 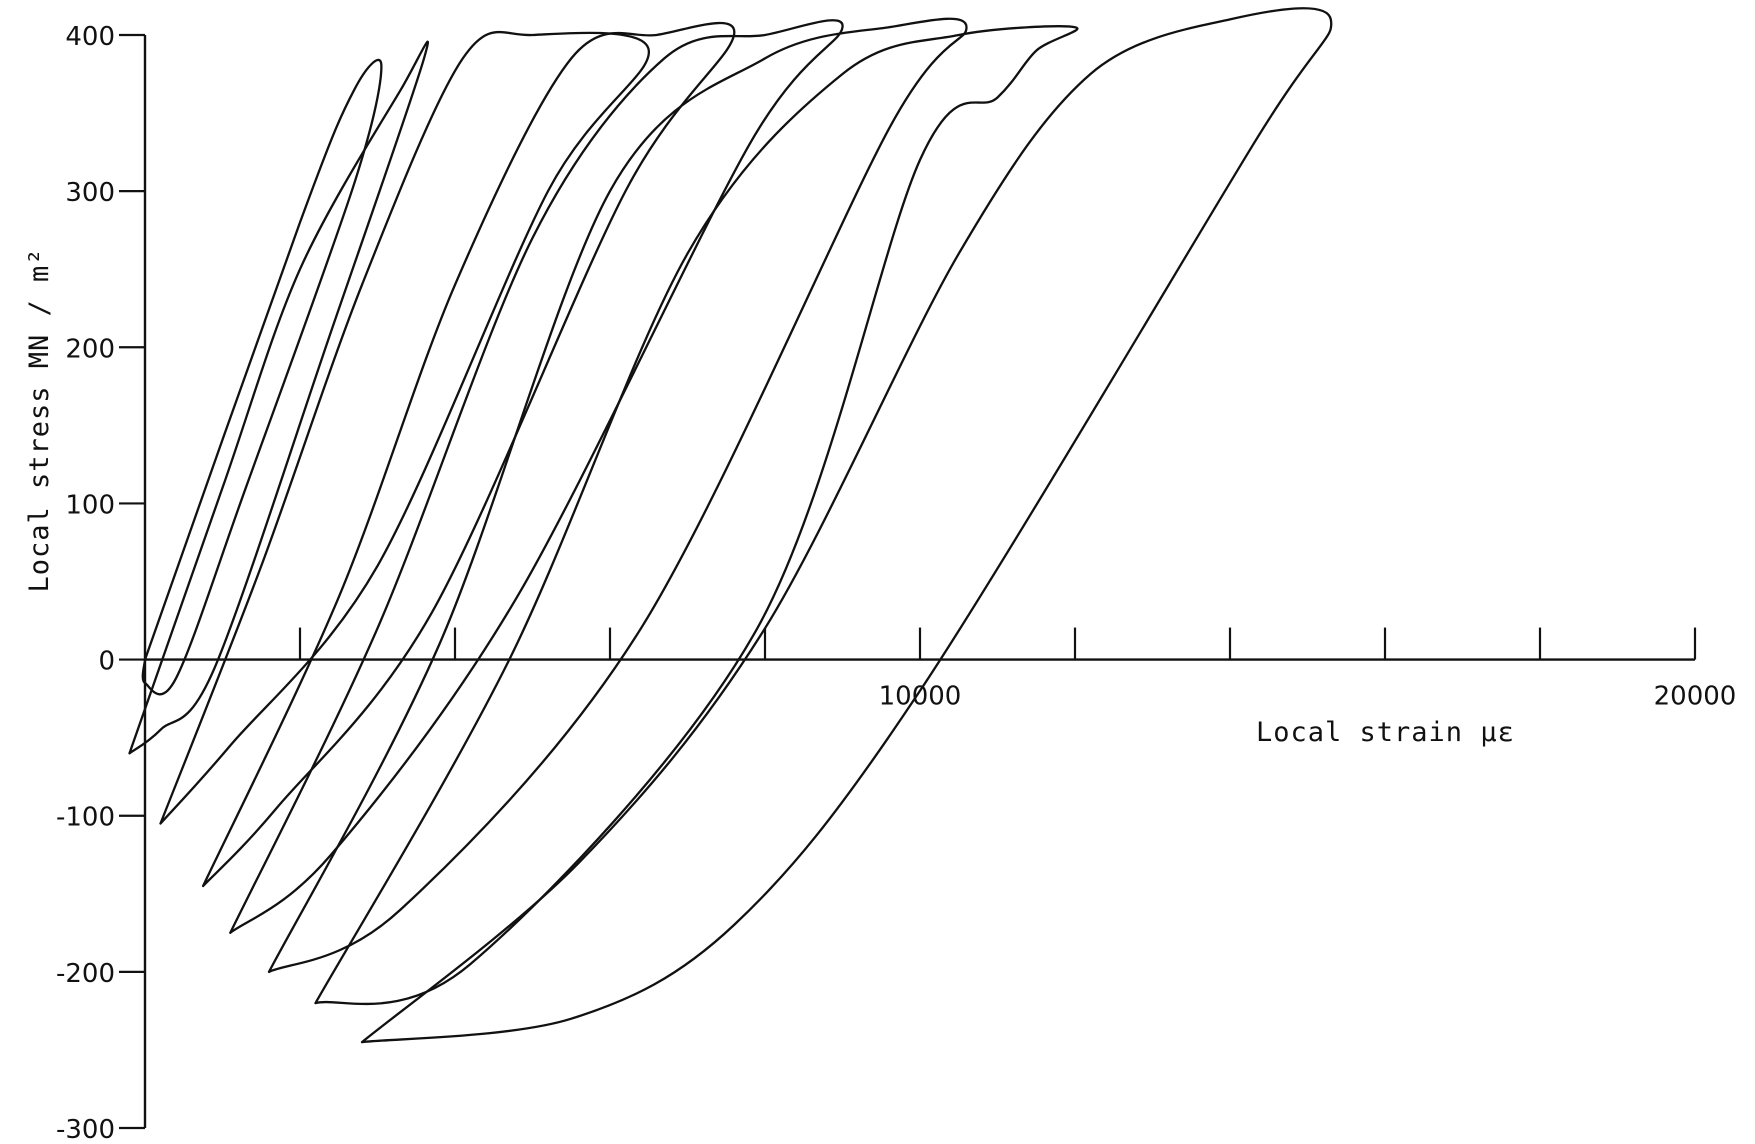 What do you see at coordinates (85, 818) in the screenshot?
I see `y-tick-label: -100` at bounding box center [85, 818].